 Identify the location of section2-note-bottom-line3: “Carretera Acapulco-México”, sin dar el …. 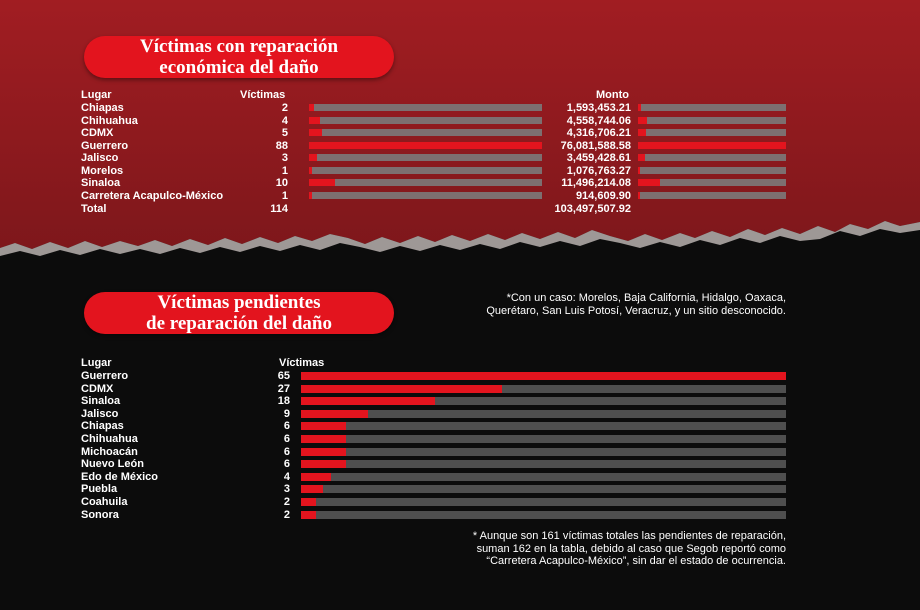
(636, 561).